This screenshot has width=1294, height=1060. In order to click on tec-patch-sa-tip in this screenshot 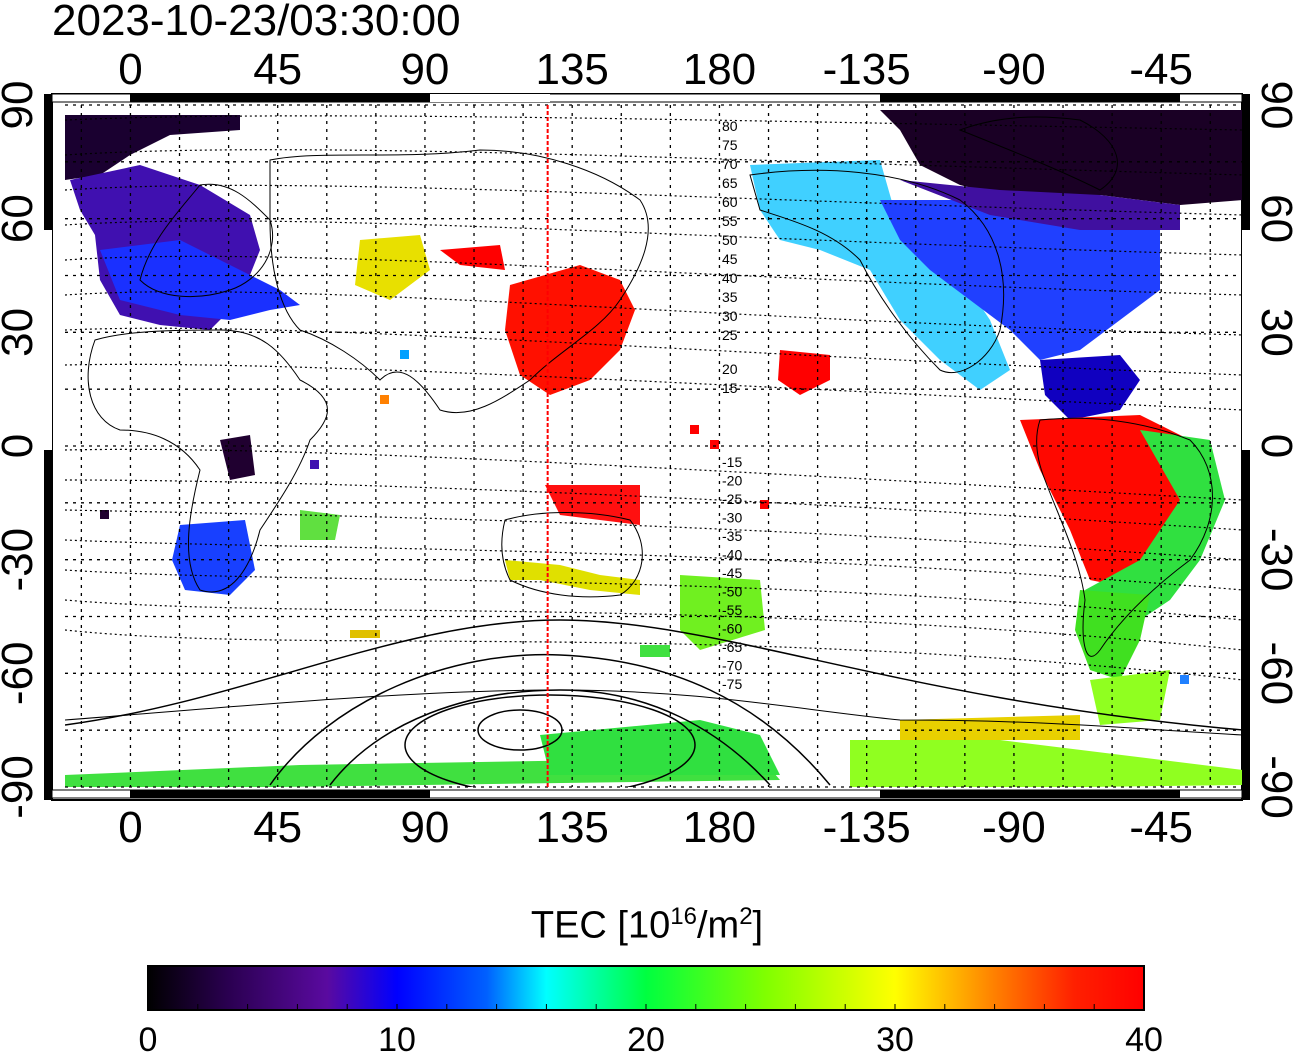, I will do `click(1130, 697)`.